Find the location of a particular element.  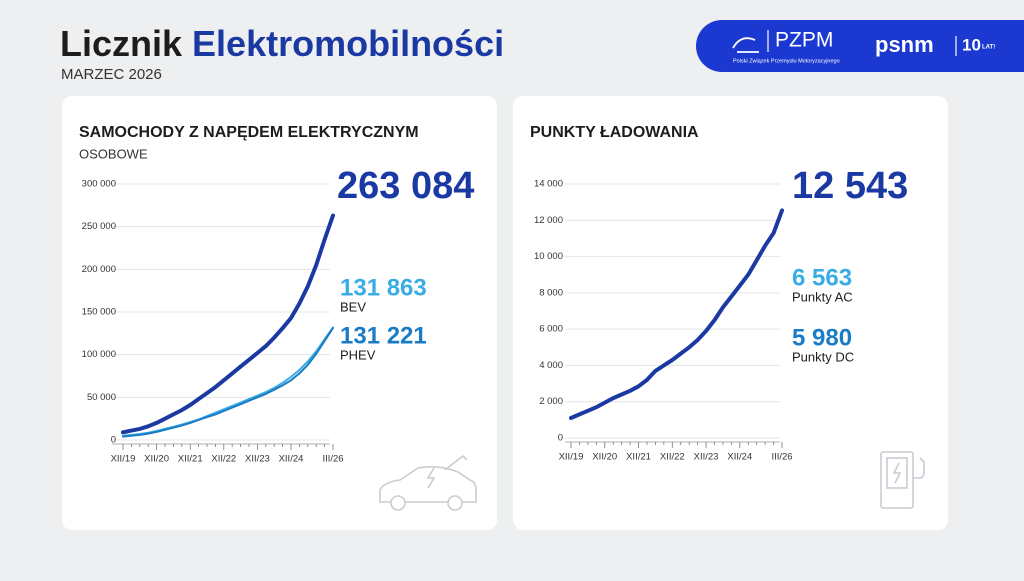

value-label: 131 863 is located at coordinates (383, 287).